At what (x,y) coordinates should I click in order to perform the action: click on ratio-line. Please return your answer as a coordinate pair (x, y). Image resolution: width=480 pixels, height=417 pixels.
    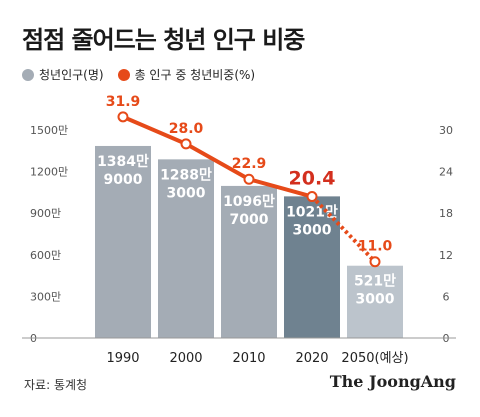
    Looking at the image, I should click on (217, 156).